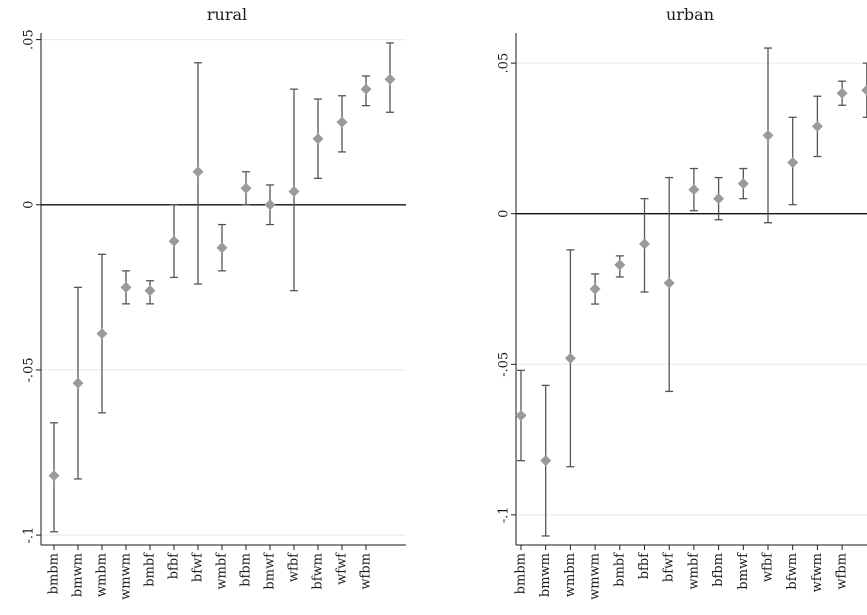  What do you see at coordinates (817, 572) in the screenshot?
I see `x-category-label: wfwm` at bounding box center [817, 572].